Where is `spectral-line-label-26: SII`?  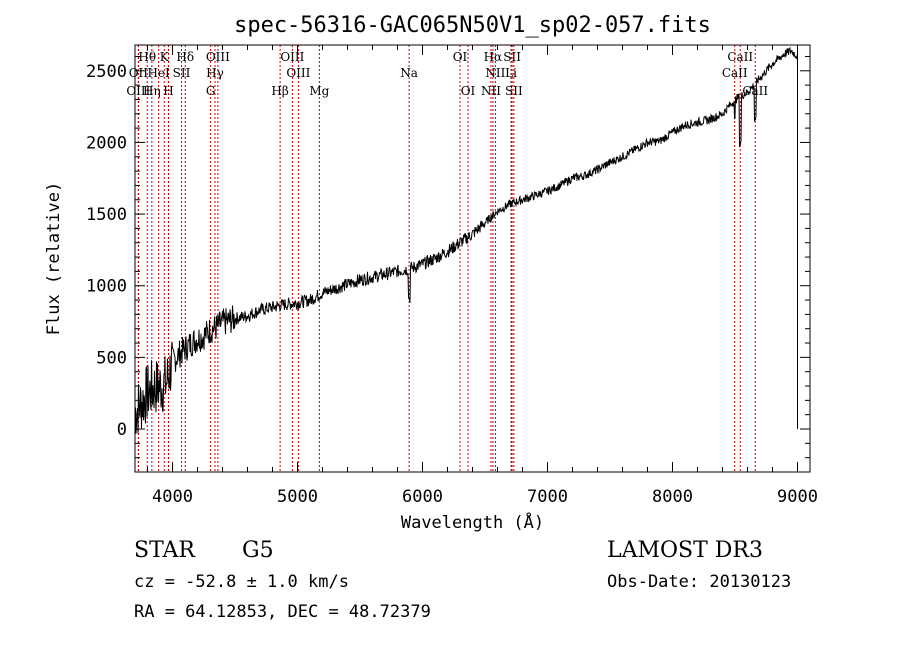
spectral-line-label-26: SII is located at coordinates (514, 91).